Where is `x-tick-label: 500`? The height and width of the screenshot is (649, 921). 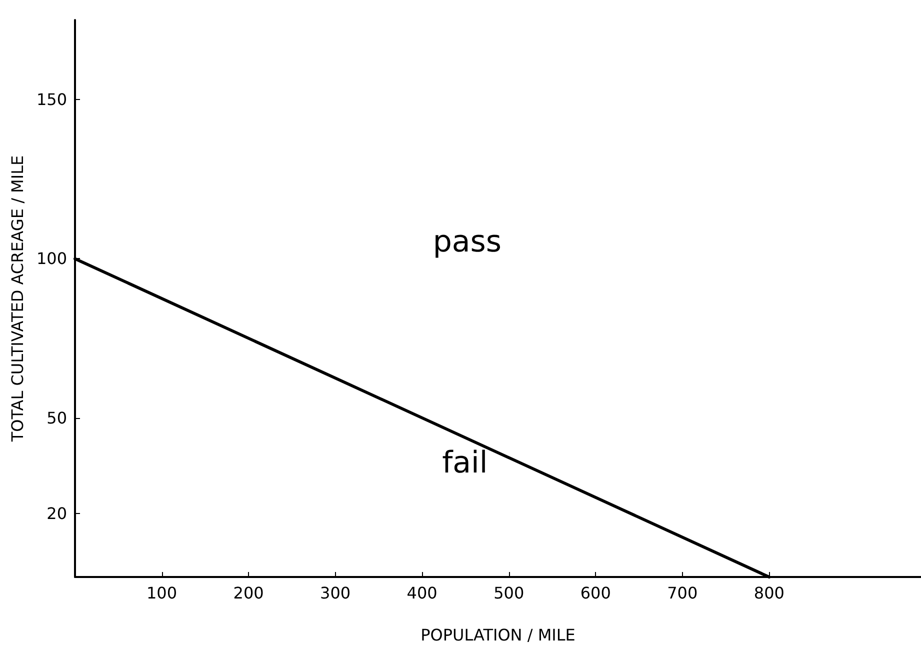
x-tick-label: 500 is located at coordinates (509, 593).